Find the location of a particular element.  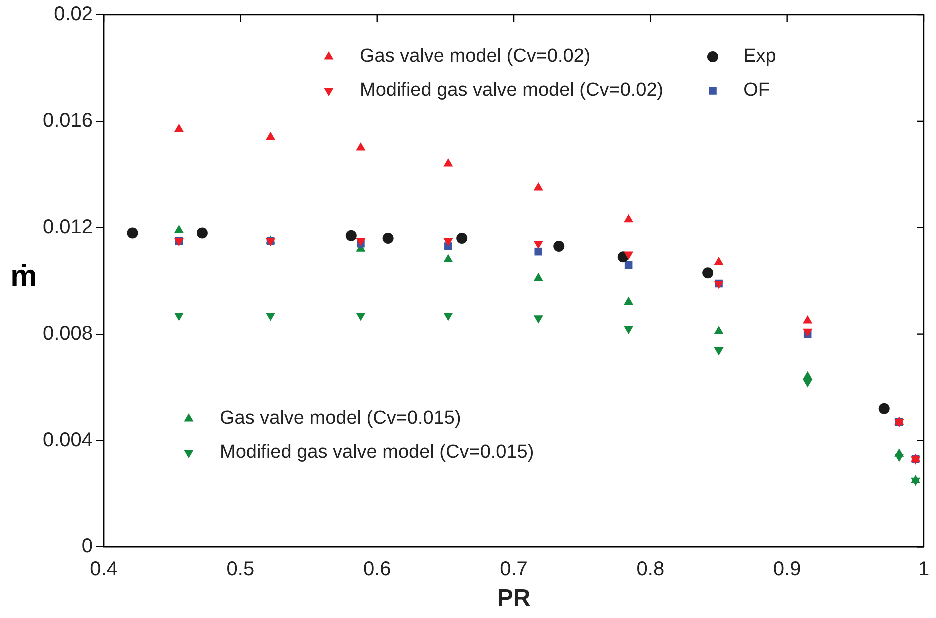

y-tick-label: 0.008 is located at coordinates (68, 333).